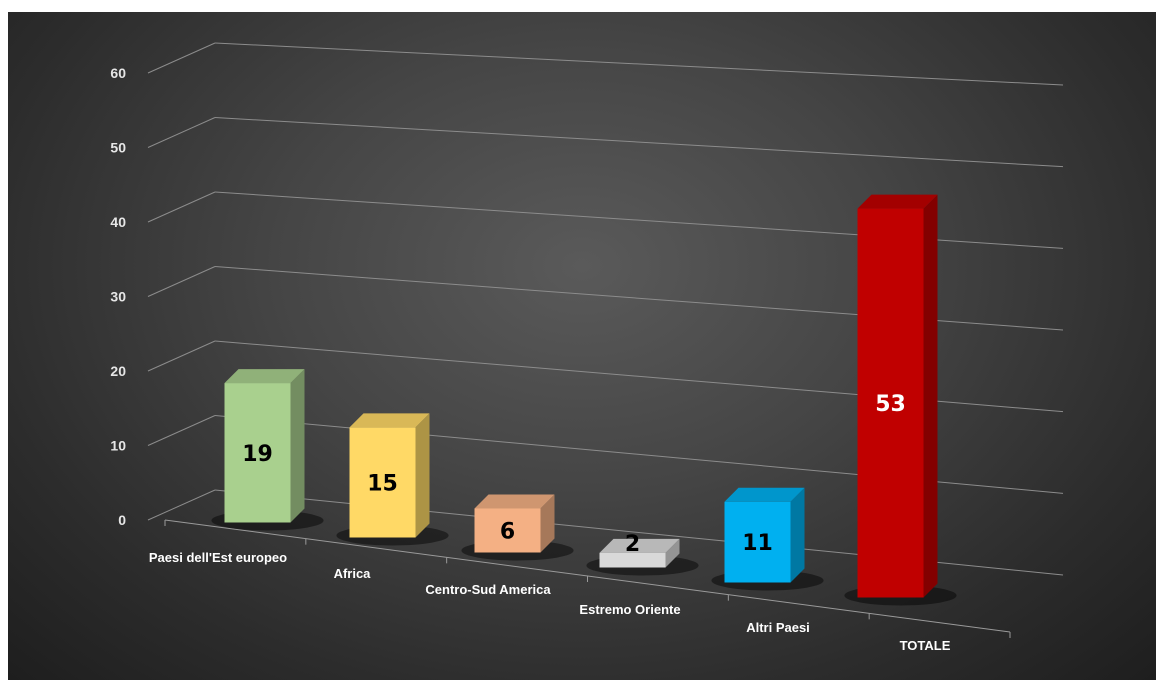 This screenshot has width=1163, height=682. I want to click on y-axis-ticks: 0 10 20 30 40 50 60, so click(118, 296).